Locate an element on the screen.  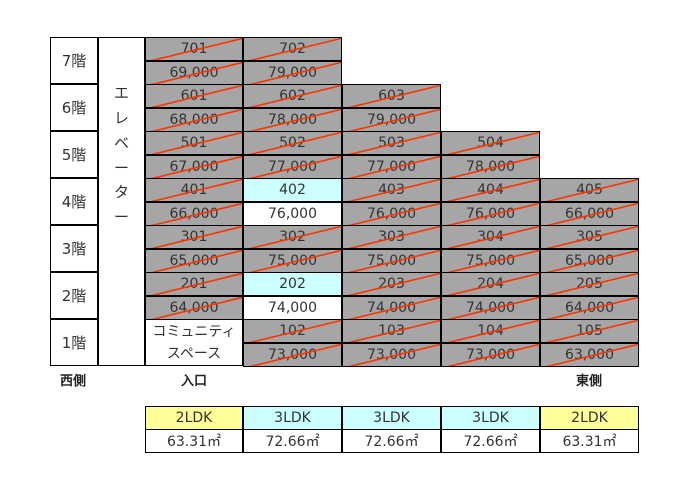
unit-601-number: 601 is located at coordinates (194, 96).